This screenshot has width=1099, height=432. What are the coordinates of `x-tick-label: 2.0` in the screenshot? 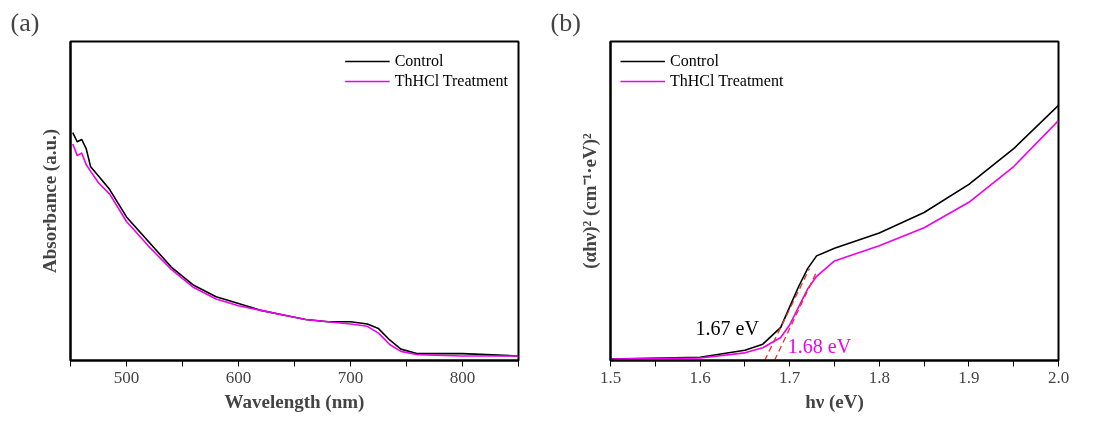 It's located at (1058, 377).